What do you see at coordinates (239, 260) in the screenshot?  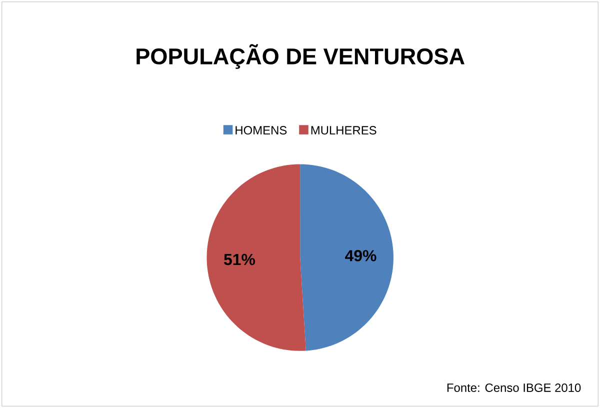 I see `data-label: 51%` at bounding box center [239, 260].